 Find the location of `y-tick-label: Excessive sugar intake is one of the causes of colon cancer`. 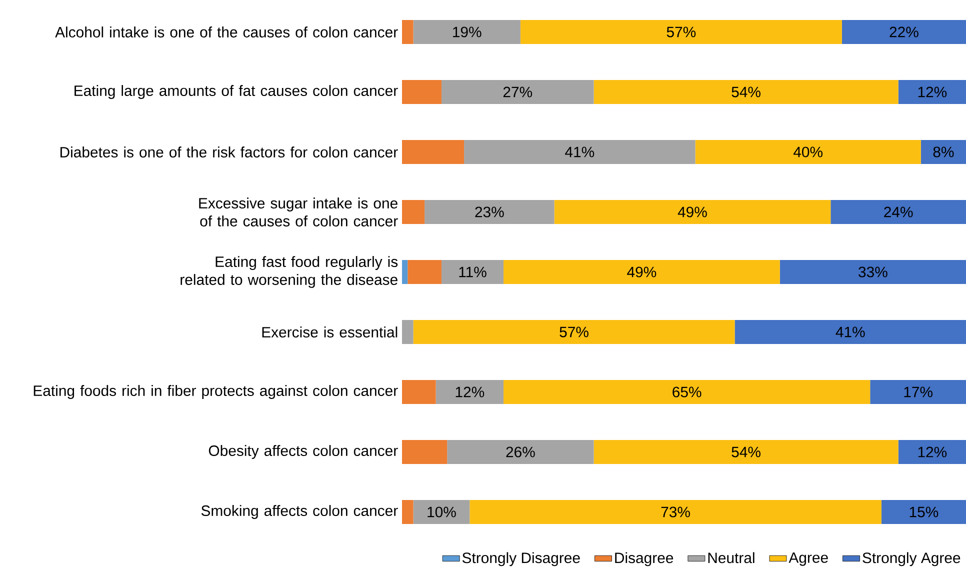

y-tick-label: Excessive sugar intake is one of the causes of colon cancer is located at coordinates (298, 212).